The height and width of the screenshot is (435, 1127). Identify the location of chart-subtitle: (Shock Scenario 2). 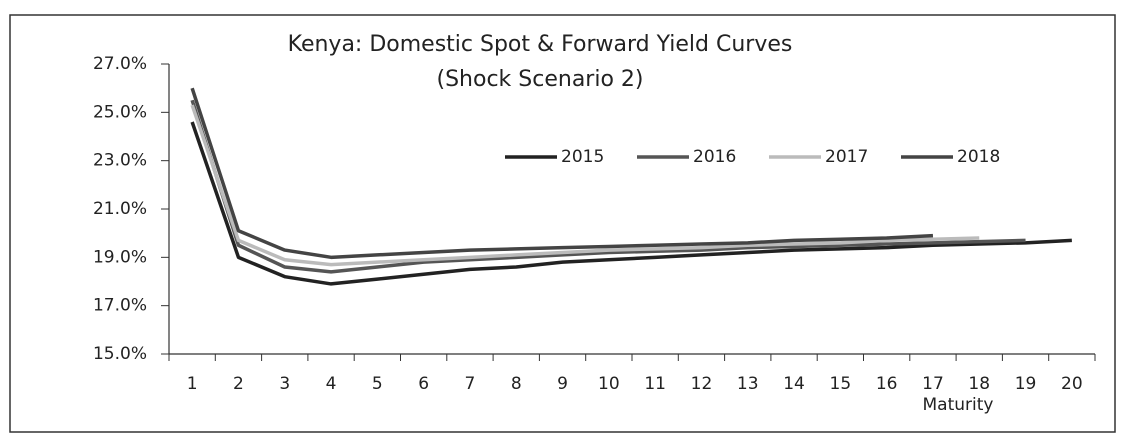
(540, 79).